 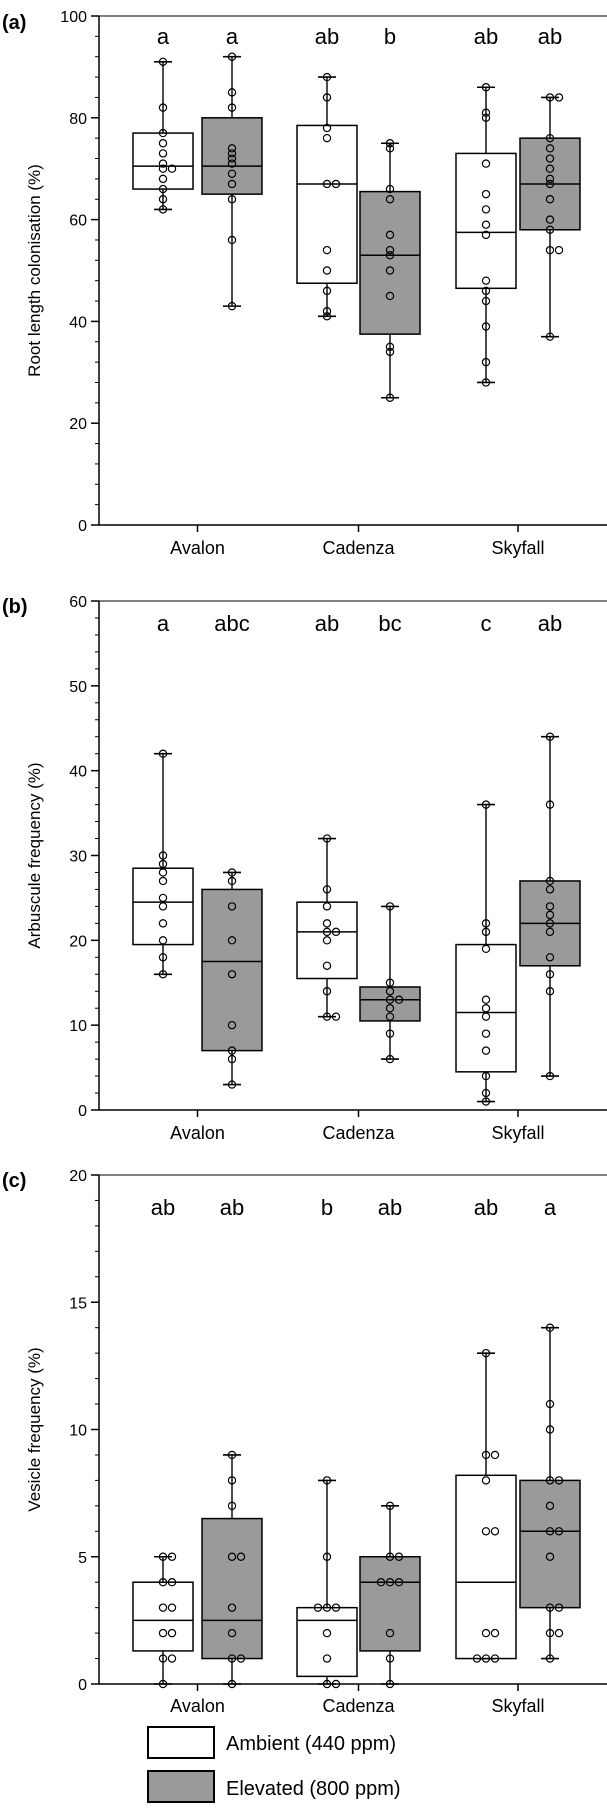 I want to click on y-tick-label: 40, so click(x=78, y=322).